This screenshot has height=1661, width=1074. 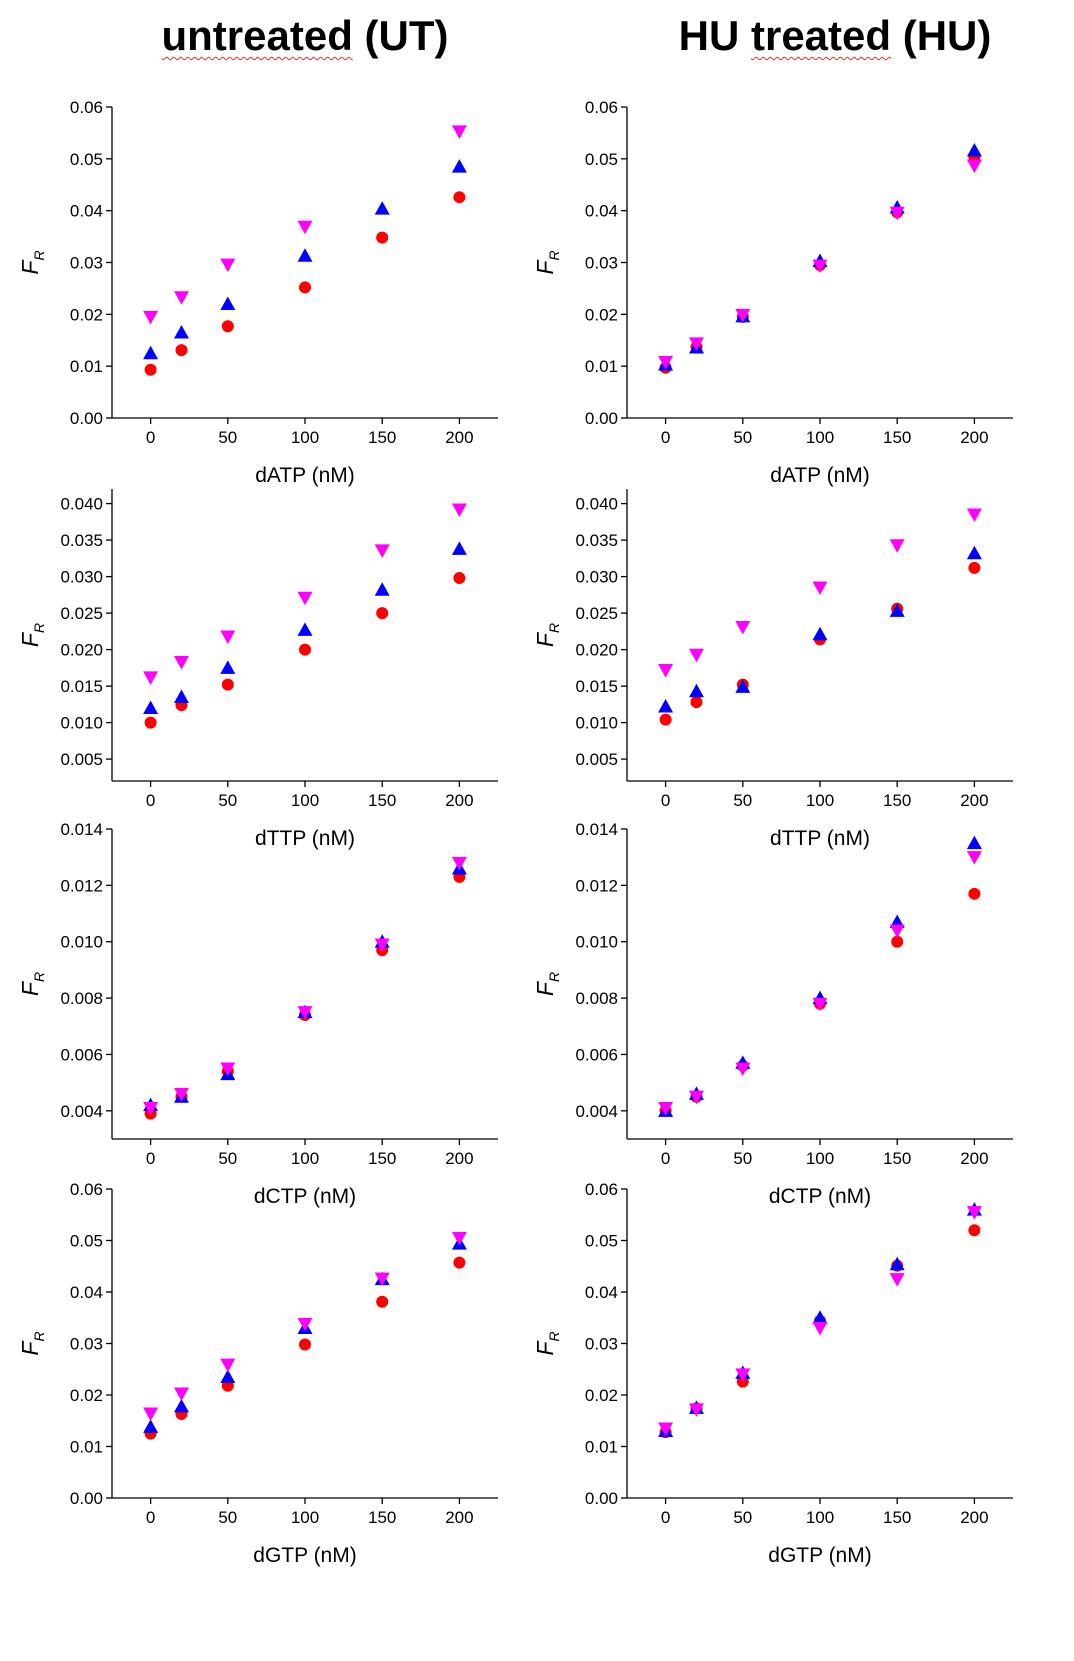 I want to click on title-prefix: HU, so click(x=714, y=35).